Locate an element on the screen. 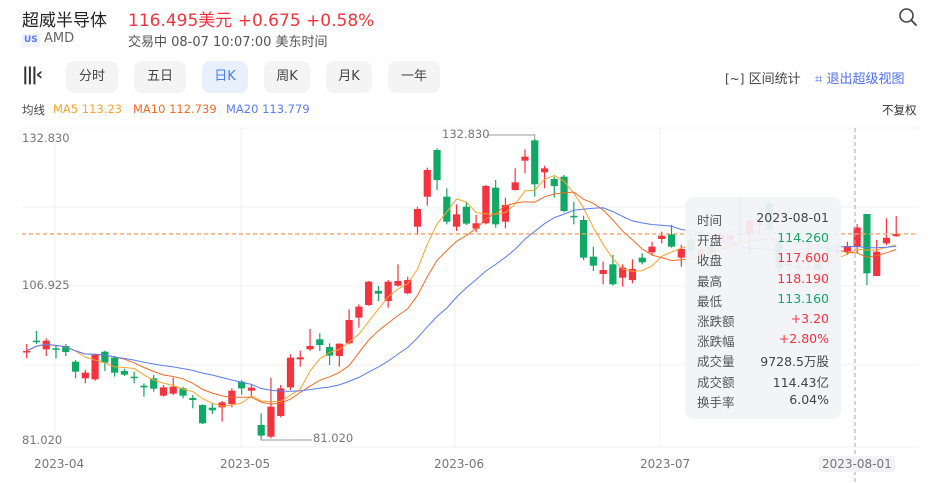 The image size is (940, 483). search-icon is located at coordinates (908, 17).